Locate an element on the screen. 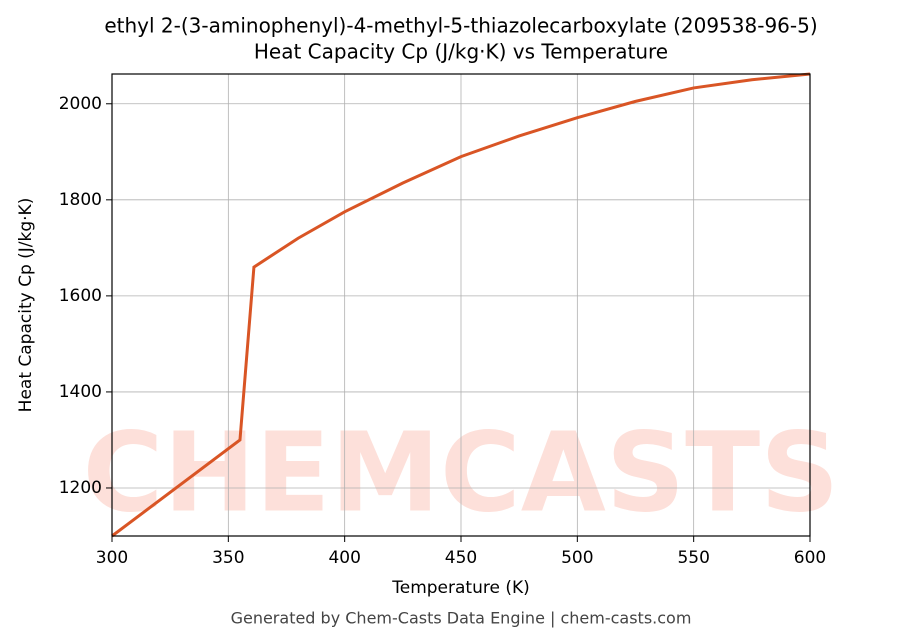  y-tick-label: 1800 is located at coordinates (80, 200).